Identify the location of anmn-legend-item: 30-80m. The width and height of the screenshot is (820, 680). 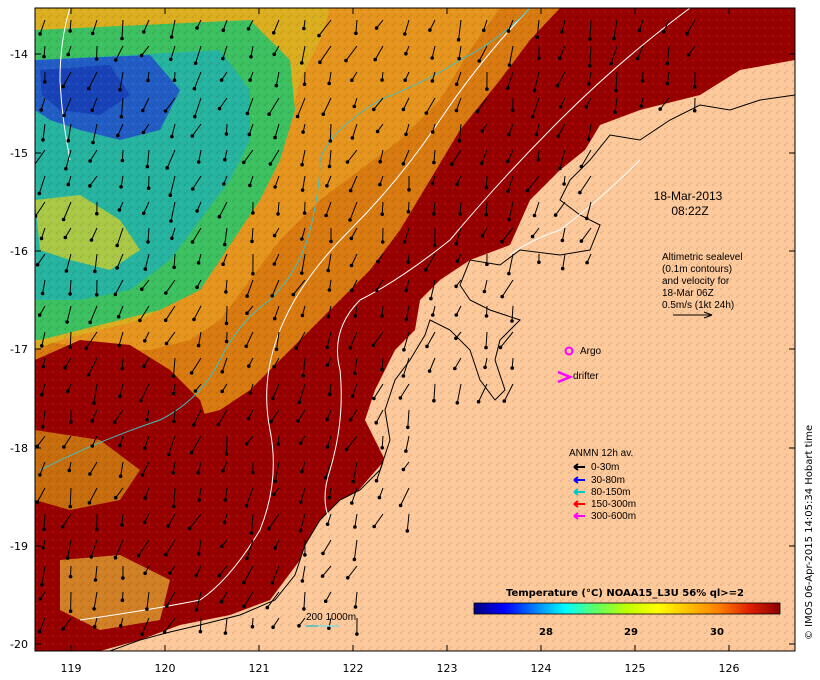
(599, 480).